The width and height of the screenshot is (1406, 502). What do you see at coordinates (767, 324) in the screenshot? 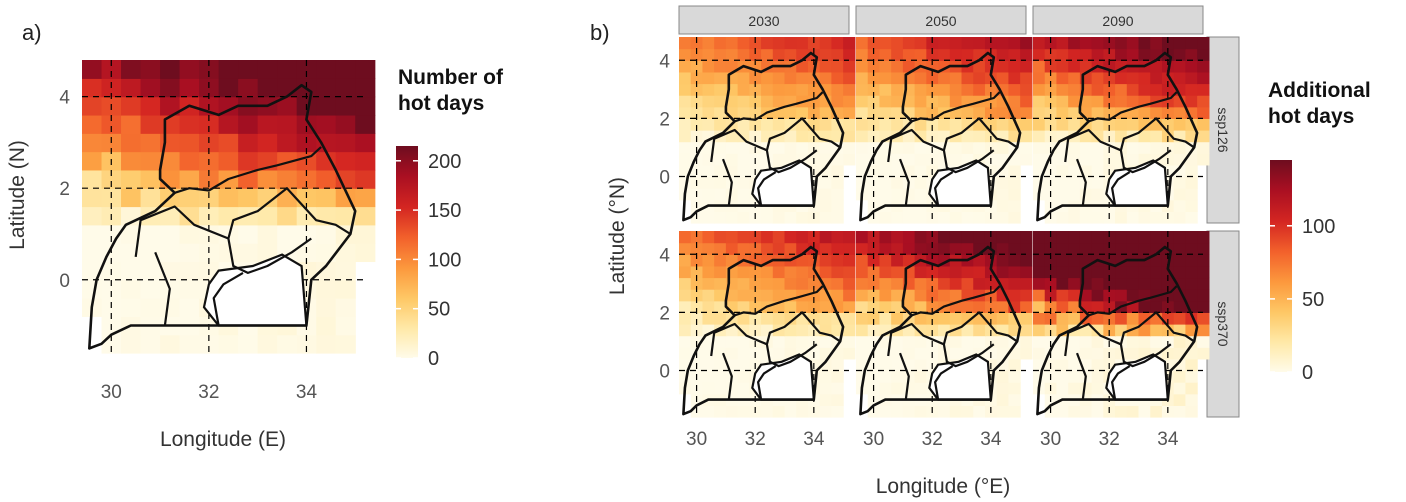
I see `facet-ssp370-2030` at bounding box center [767, 324].